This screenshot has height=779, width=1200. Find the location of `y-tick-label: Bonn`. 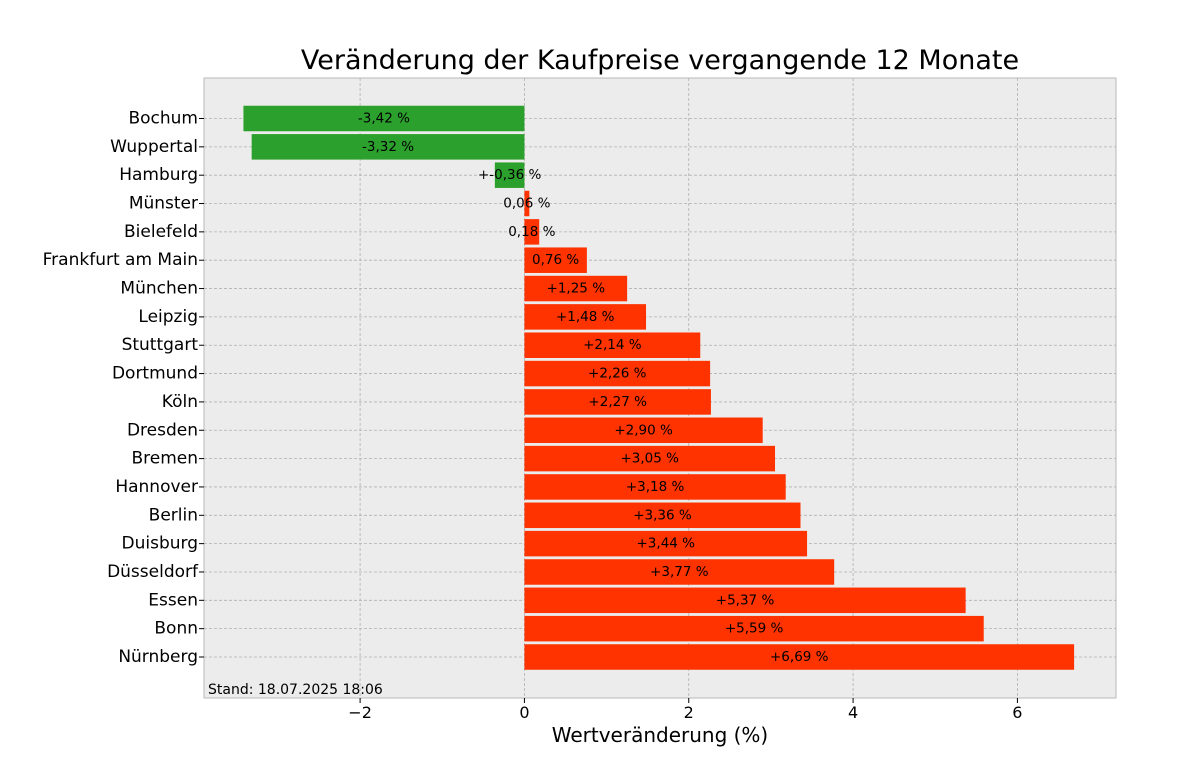

y-tick-label: Bonn is located at coordinates (176, 629).